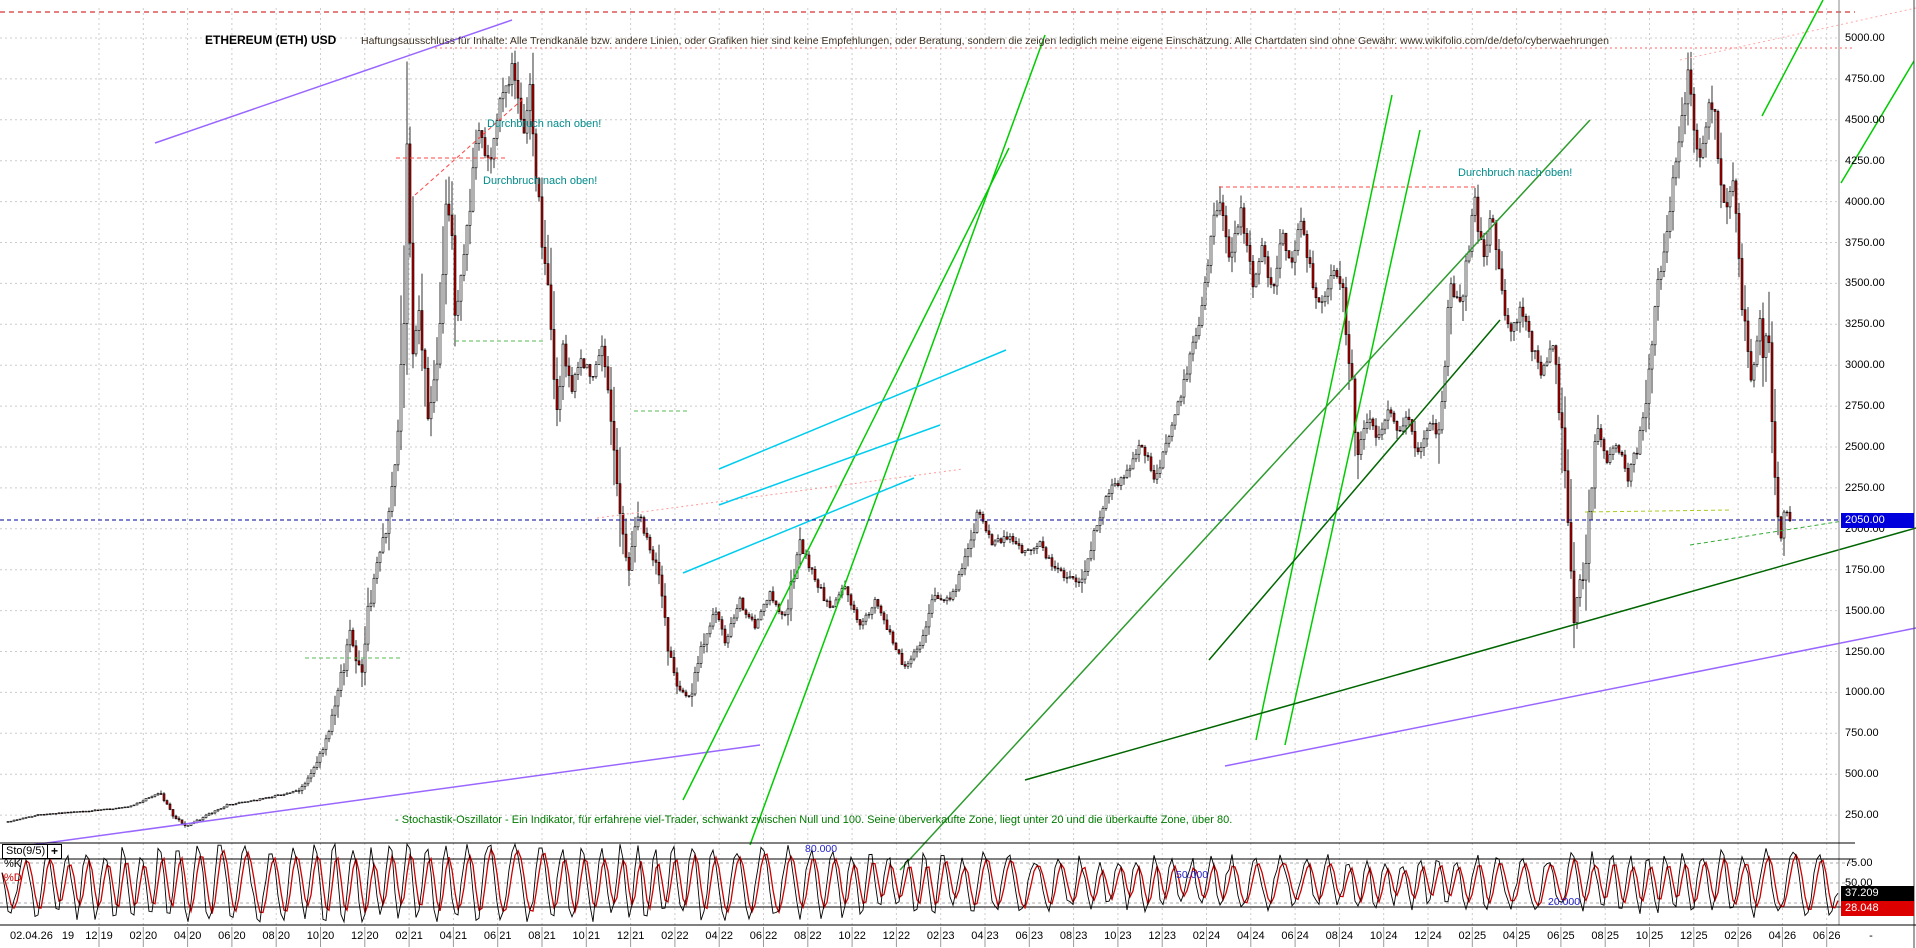  I want to click on date-axis-label: 06 24, so click(1295, 936).